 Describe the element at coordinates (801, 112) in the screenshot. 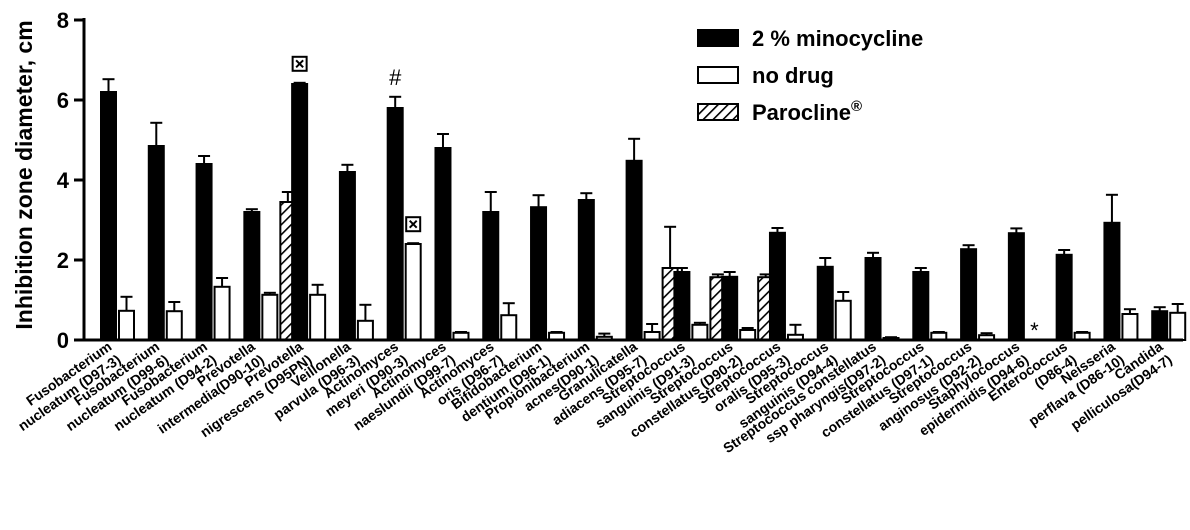

I see `legend-label-text: Parocline` at that location.